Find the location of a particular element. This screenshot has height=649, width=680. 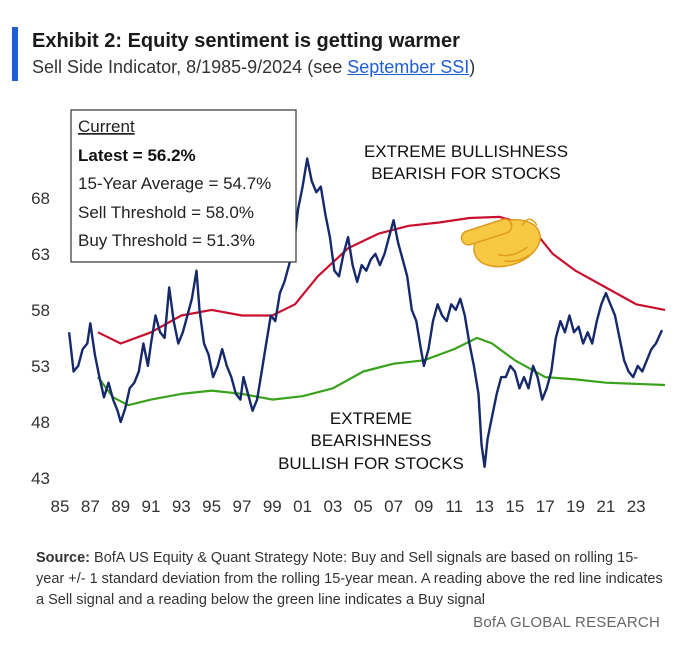

y-tick-label-63: 63 is located at coordinates (40, 254).